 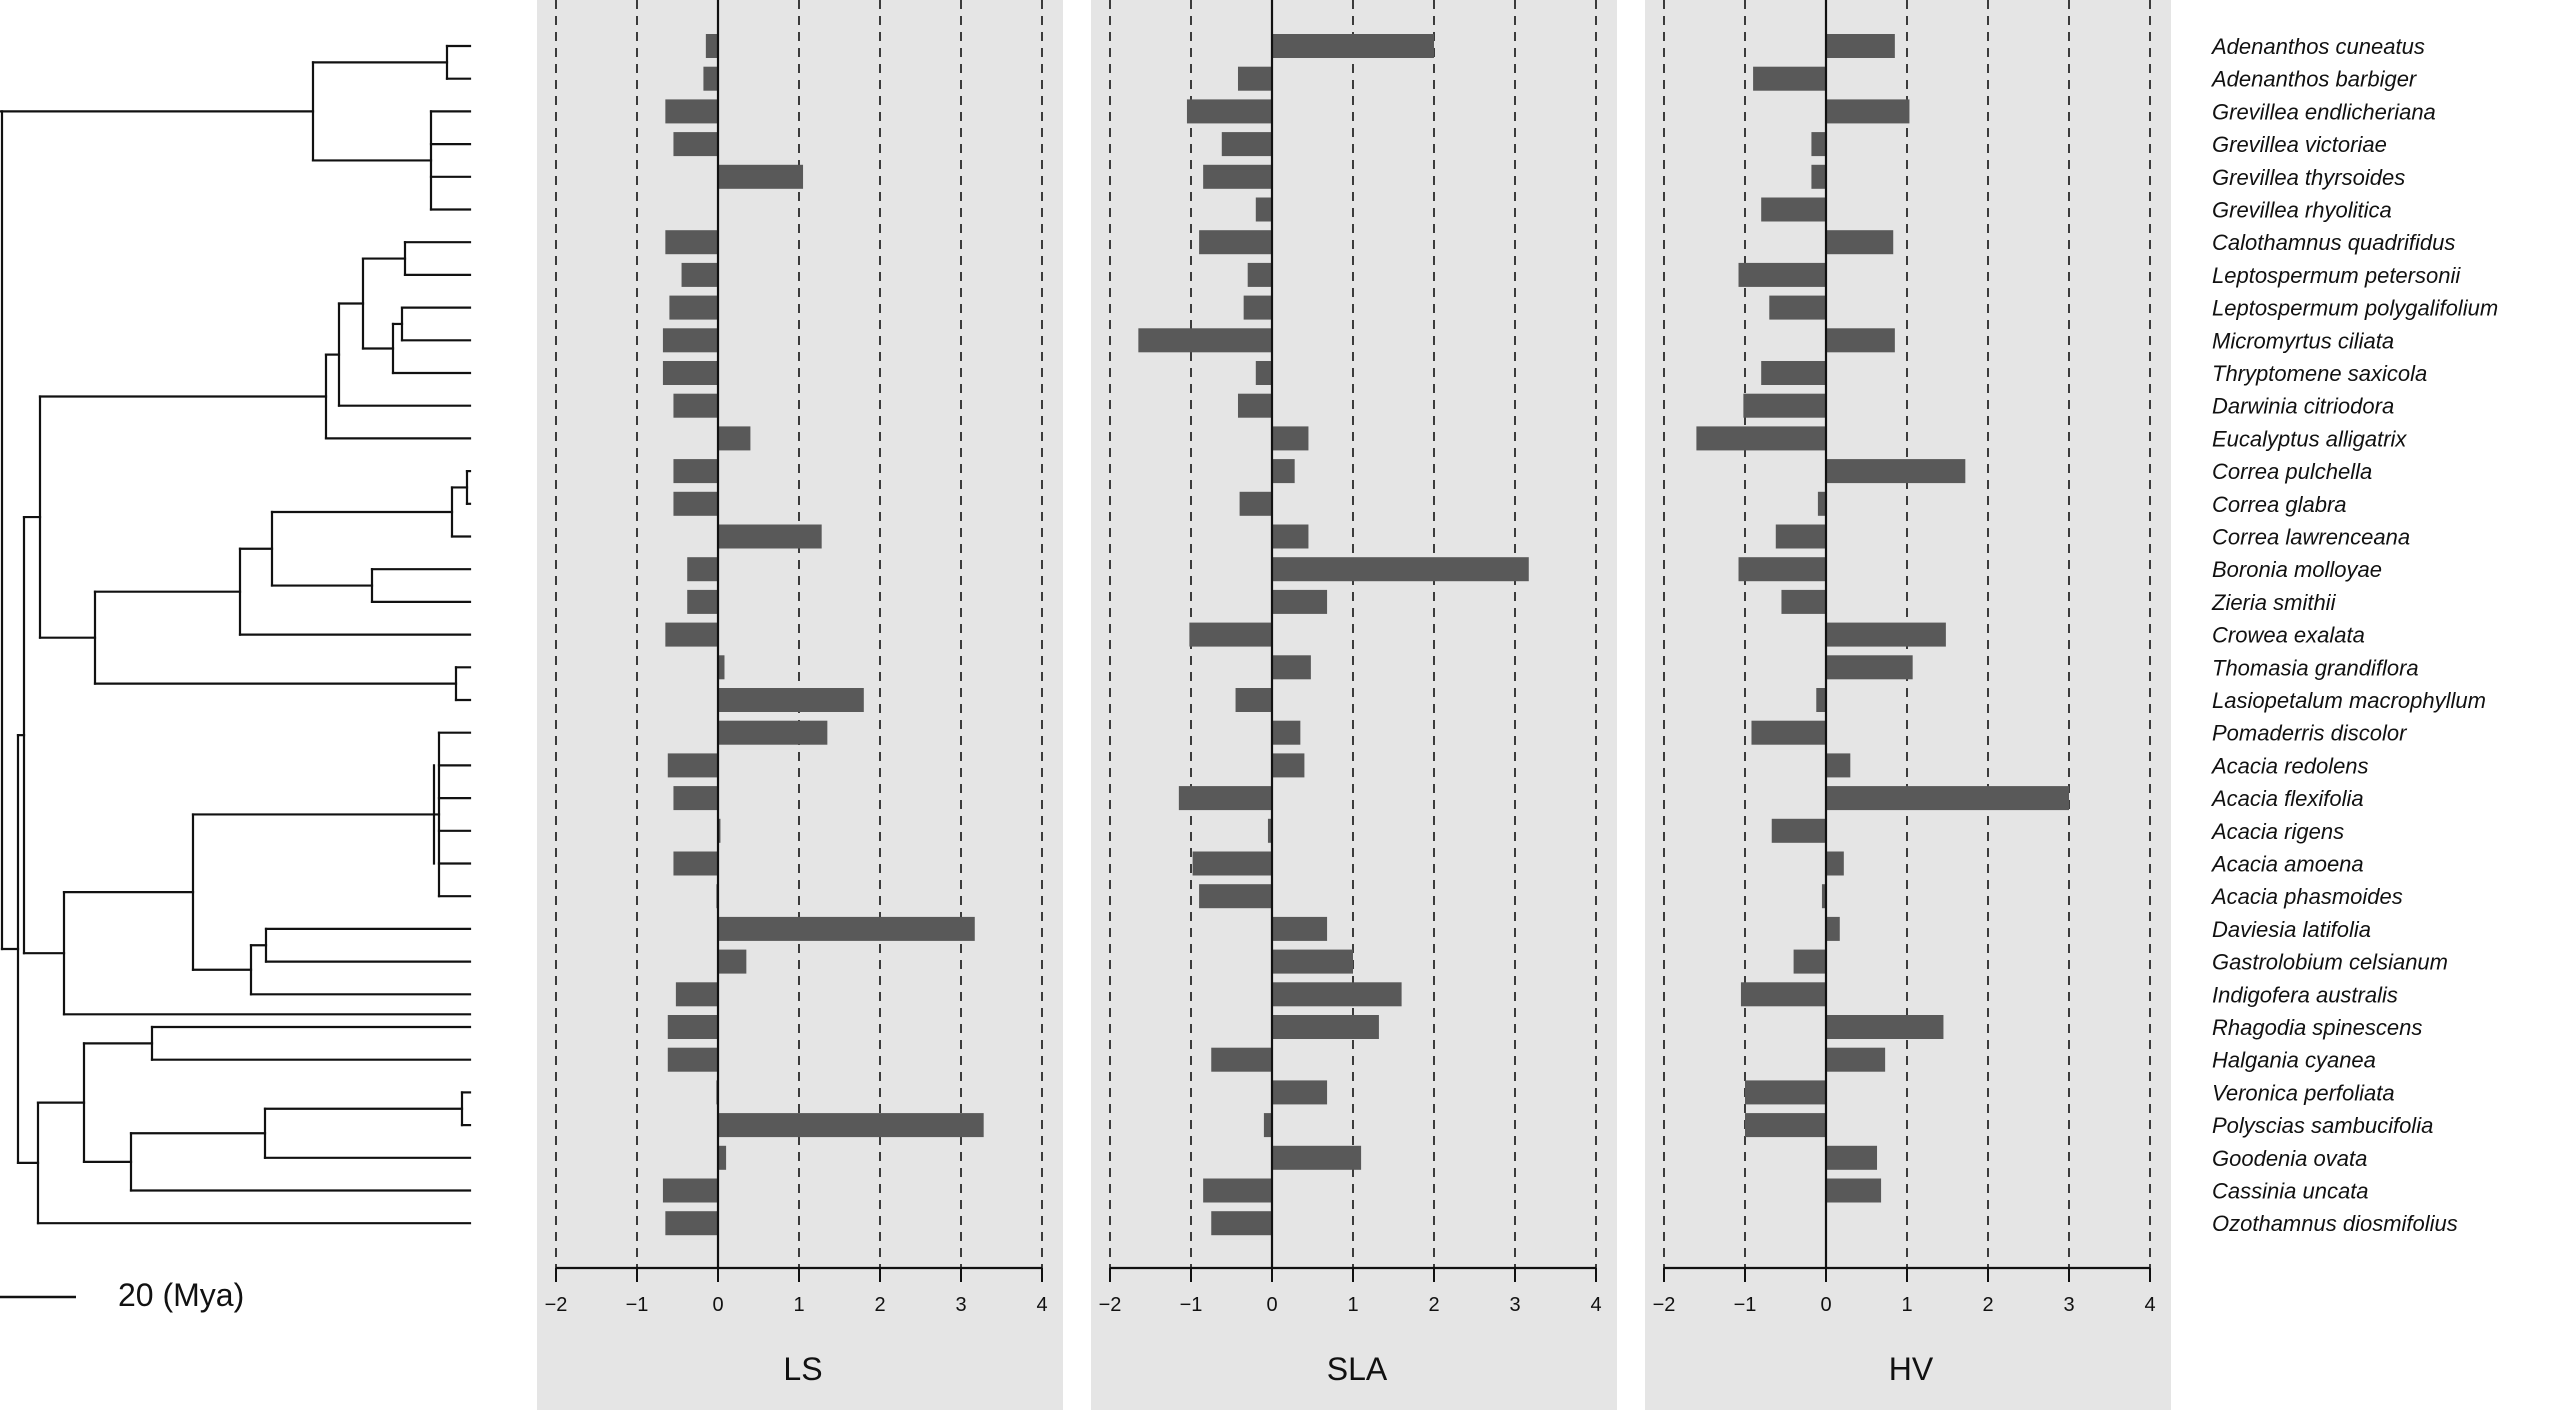 I want to click on x-tick-label: 0, so click(x=1825, y=1305).